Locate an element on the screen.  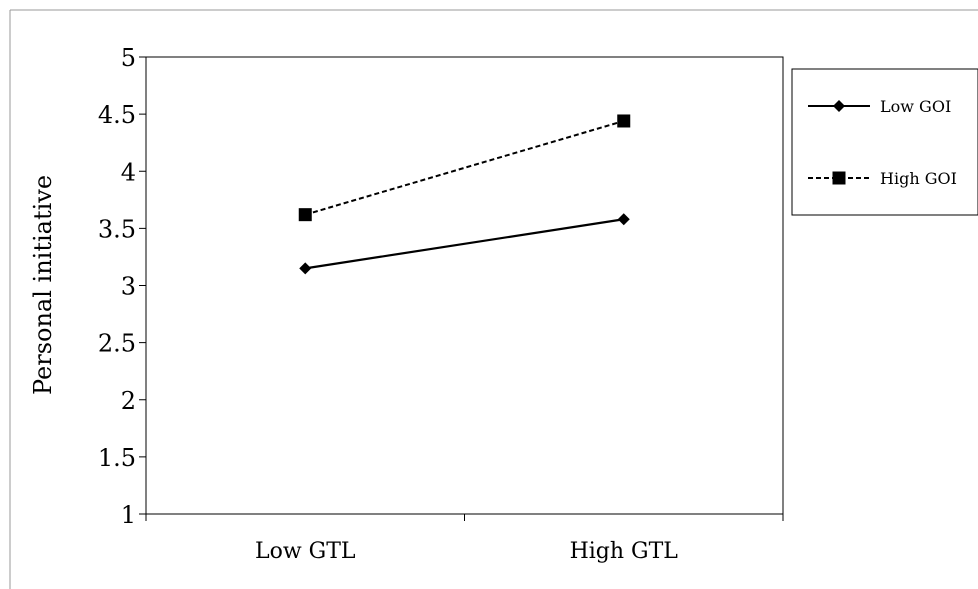
y-axis-ticks is located at coordinates (142, 285).